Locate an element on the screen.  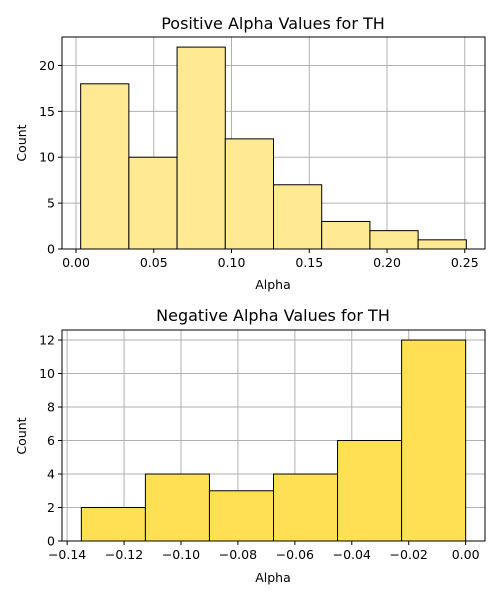
chart-2-xtick-label-1: −0.12 is located at coordinates (124, 554).